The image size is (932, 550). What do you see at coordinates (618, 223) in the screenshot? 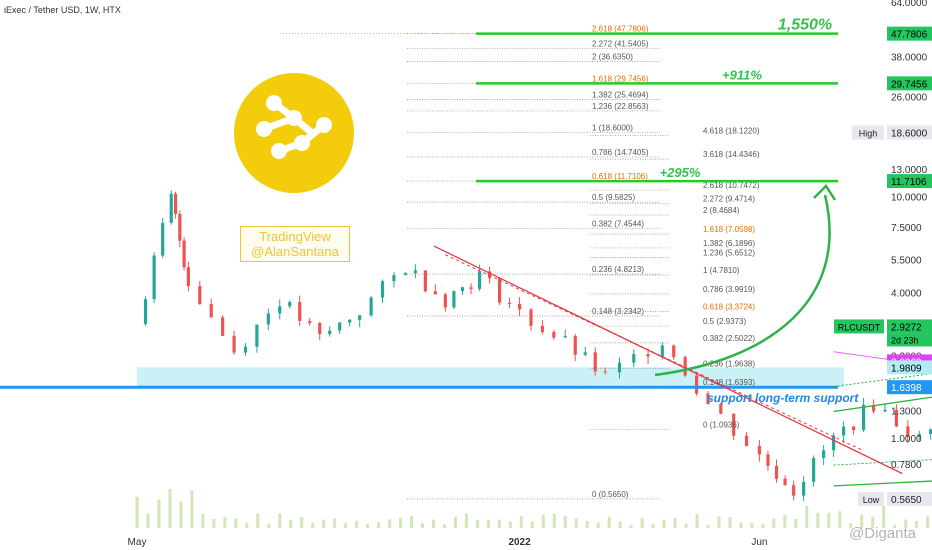
I see `fib-level-label: 0.382 (7.4544)` at bounding box center [618, 223].